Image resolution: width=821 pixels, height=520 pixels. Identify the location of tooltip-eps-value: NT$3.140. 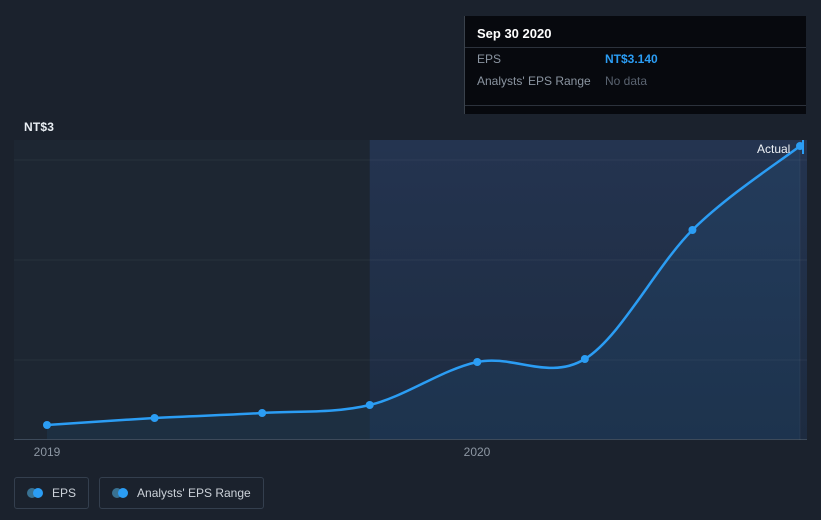
(631, 59).